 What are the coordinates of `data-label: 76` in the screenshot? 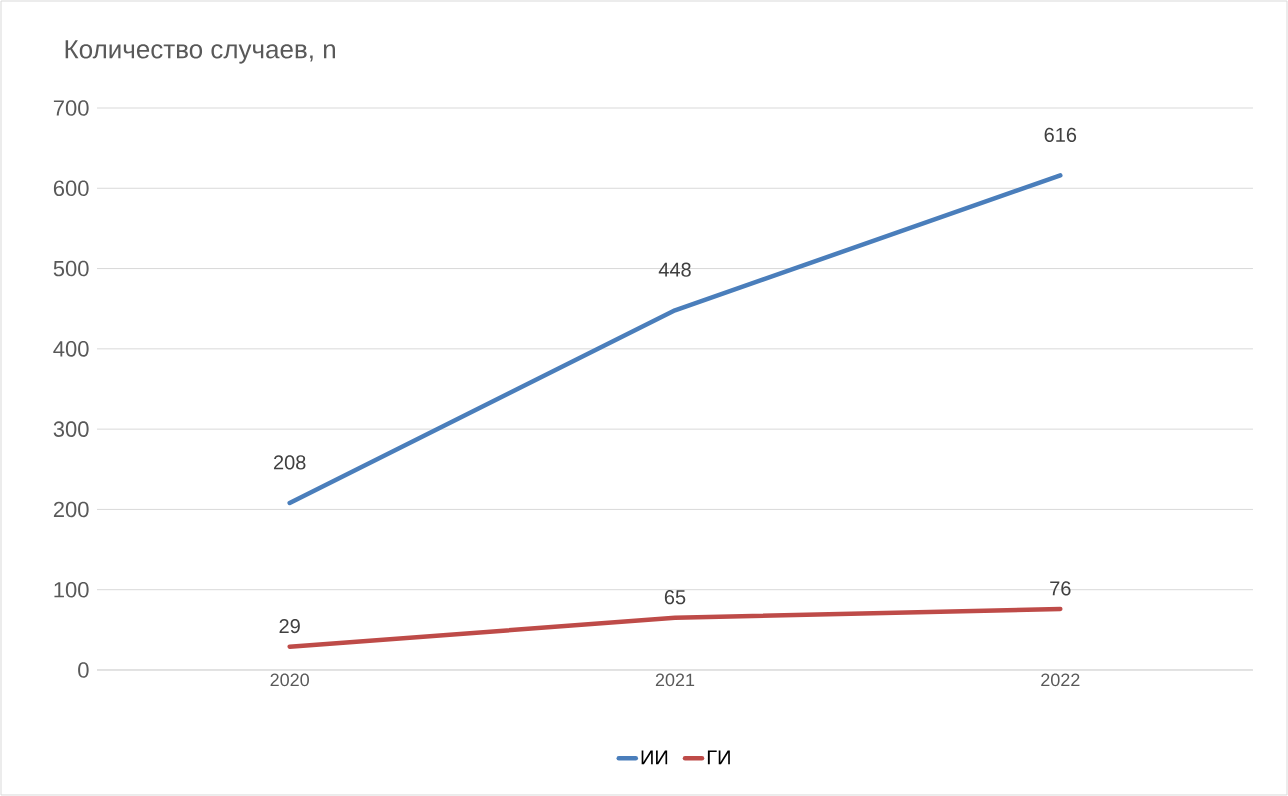 It's located at (1060, 588).